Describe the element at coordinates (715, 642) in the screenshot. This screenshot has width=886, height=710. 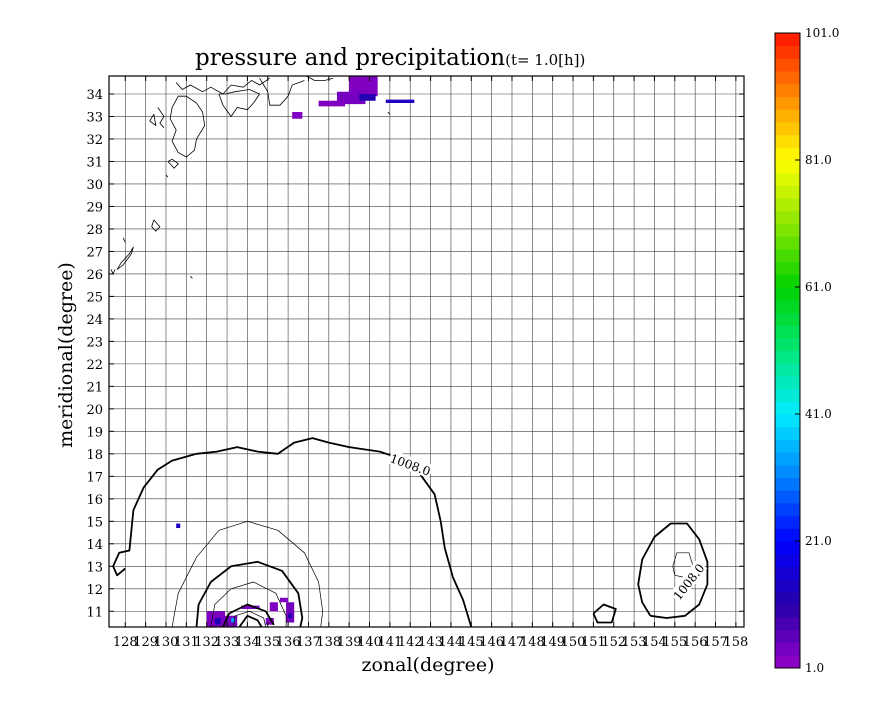
I see `x-tick-label: 157` at that location.